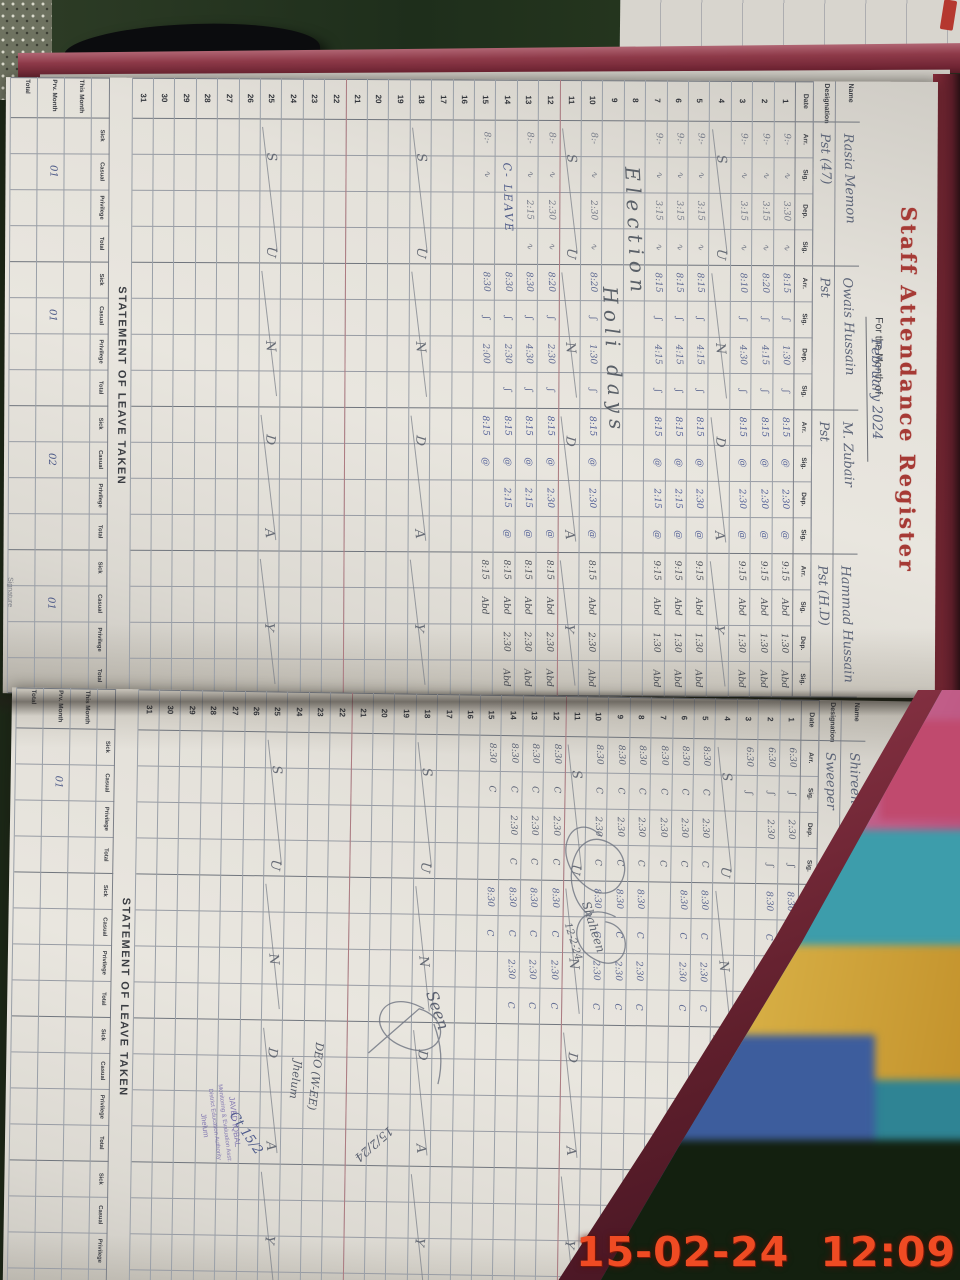 The height and width of the screenshot is (1280, 960). I want to click on leave-casual-value: 01, so click(58, 782).